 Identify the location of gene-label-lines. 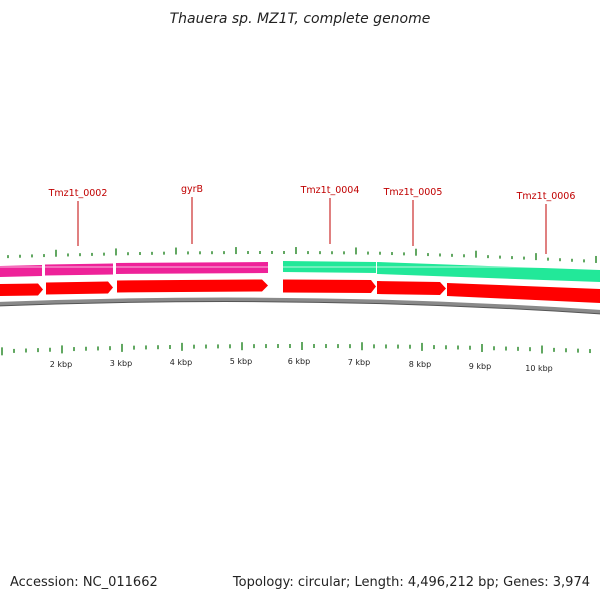
(312, 225).